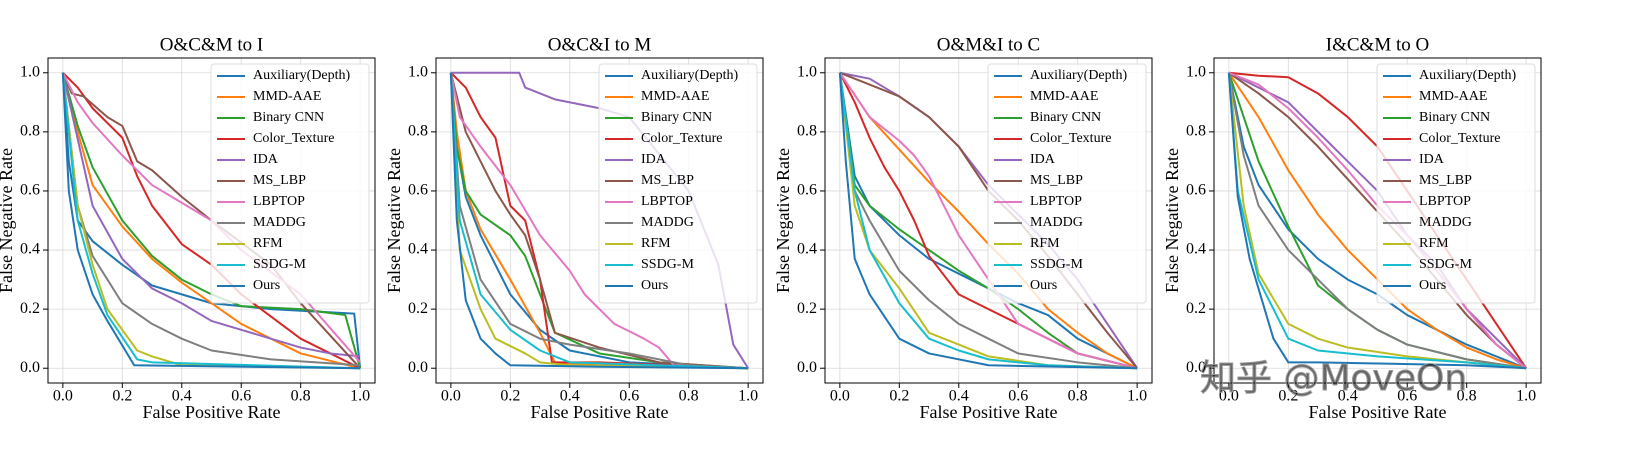  What do you see at coordinates (1045, 243) in the screenshot?
I see `legend-label: RFM` at bounding box center [1045, 243].